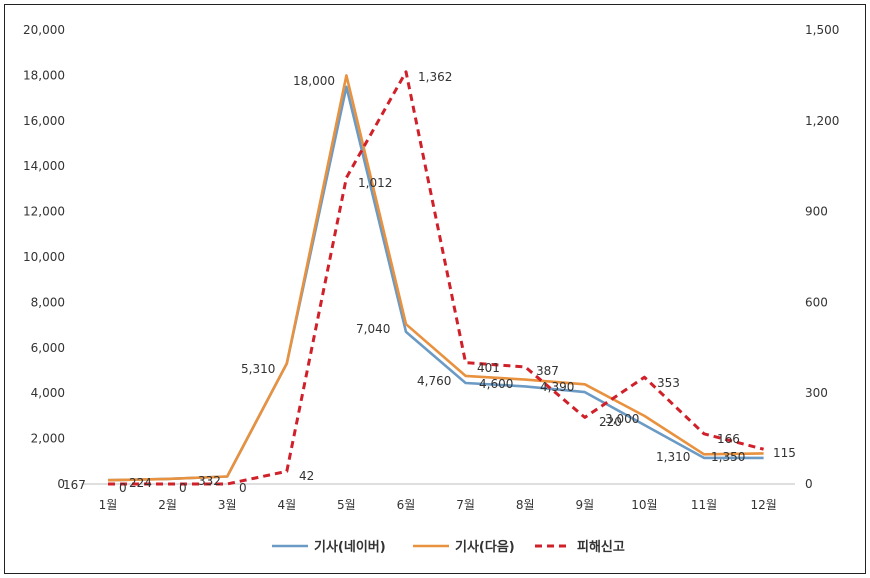 This screenshot has width=870, height=578. I want to click on data-label: 353, so click(668, 383).